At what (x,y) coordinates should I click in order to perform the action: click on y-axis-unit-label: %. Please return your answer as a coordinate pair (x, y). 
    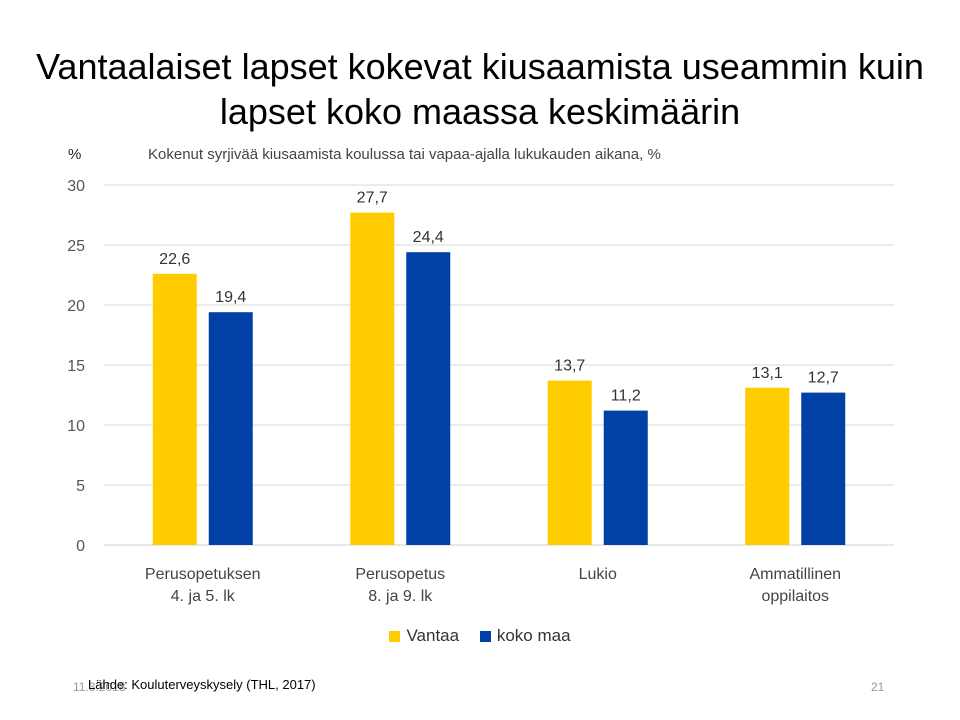
    Looking at the image, I should click on (75, 154).